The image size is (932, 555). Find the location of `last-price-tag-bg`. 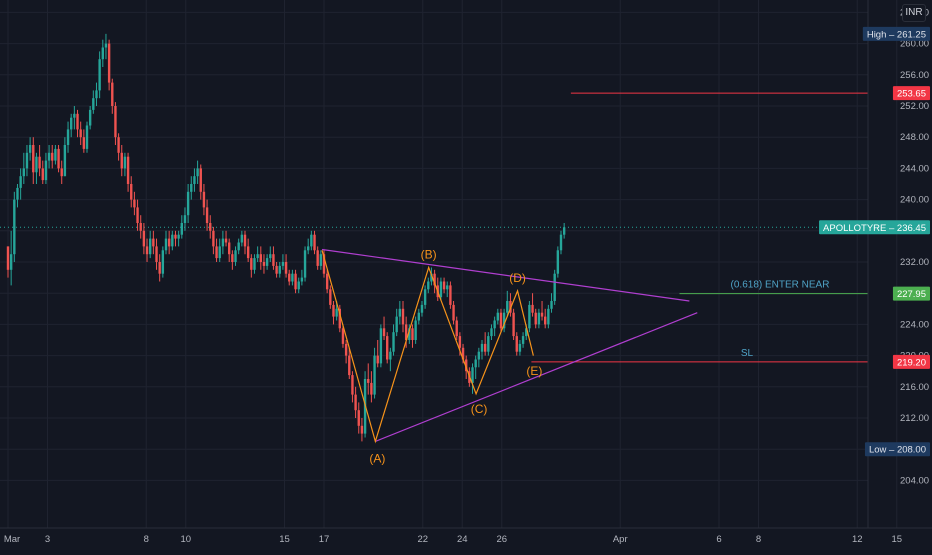

last-price-tag-bg is located at coordinates (874, 227).